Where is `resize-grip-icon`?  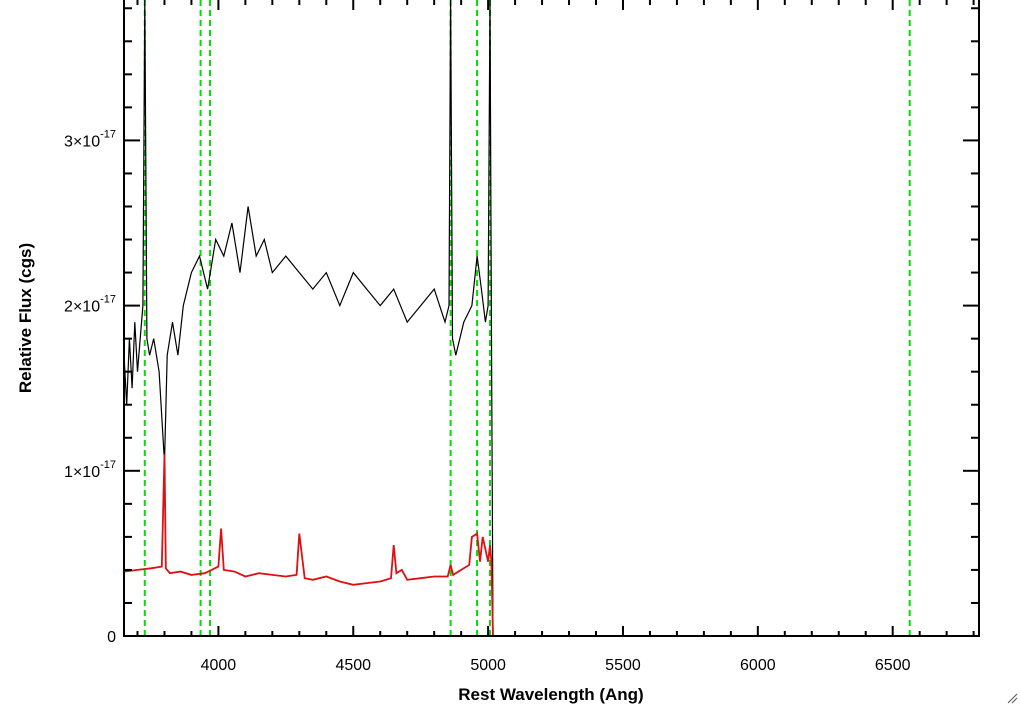
resize-grip-icon is located at coordinates (1012, 698).